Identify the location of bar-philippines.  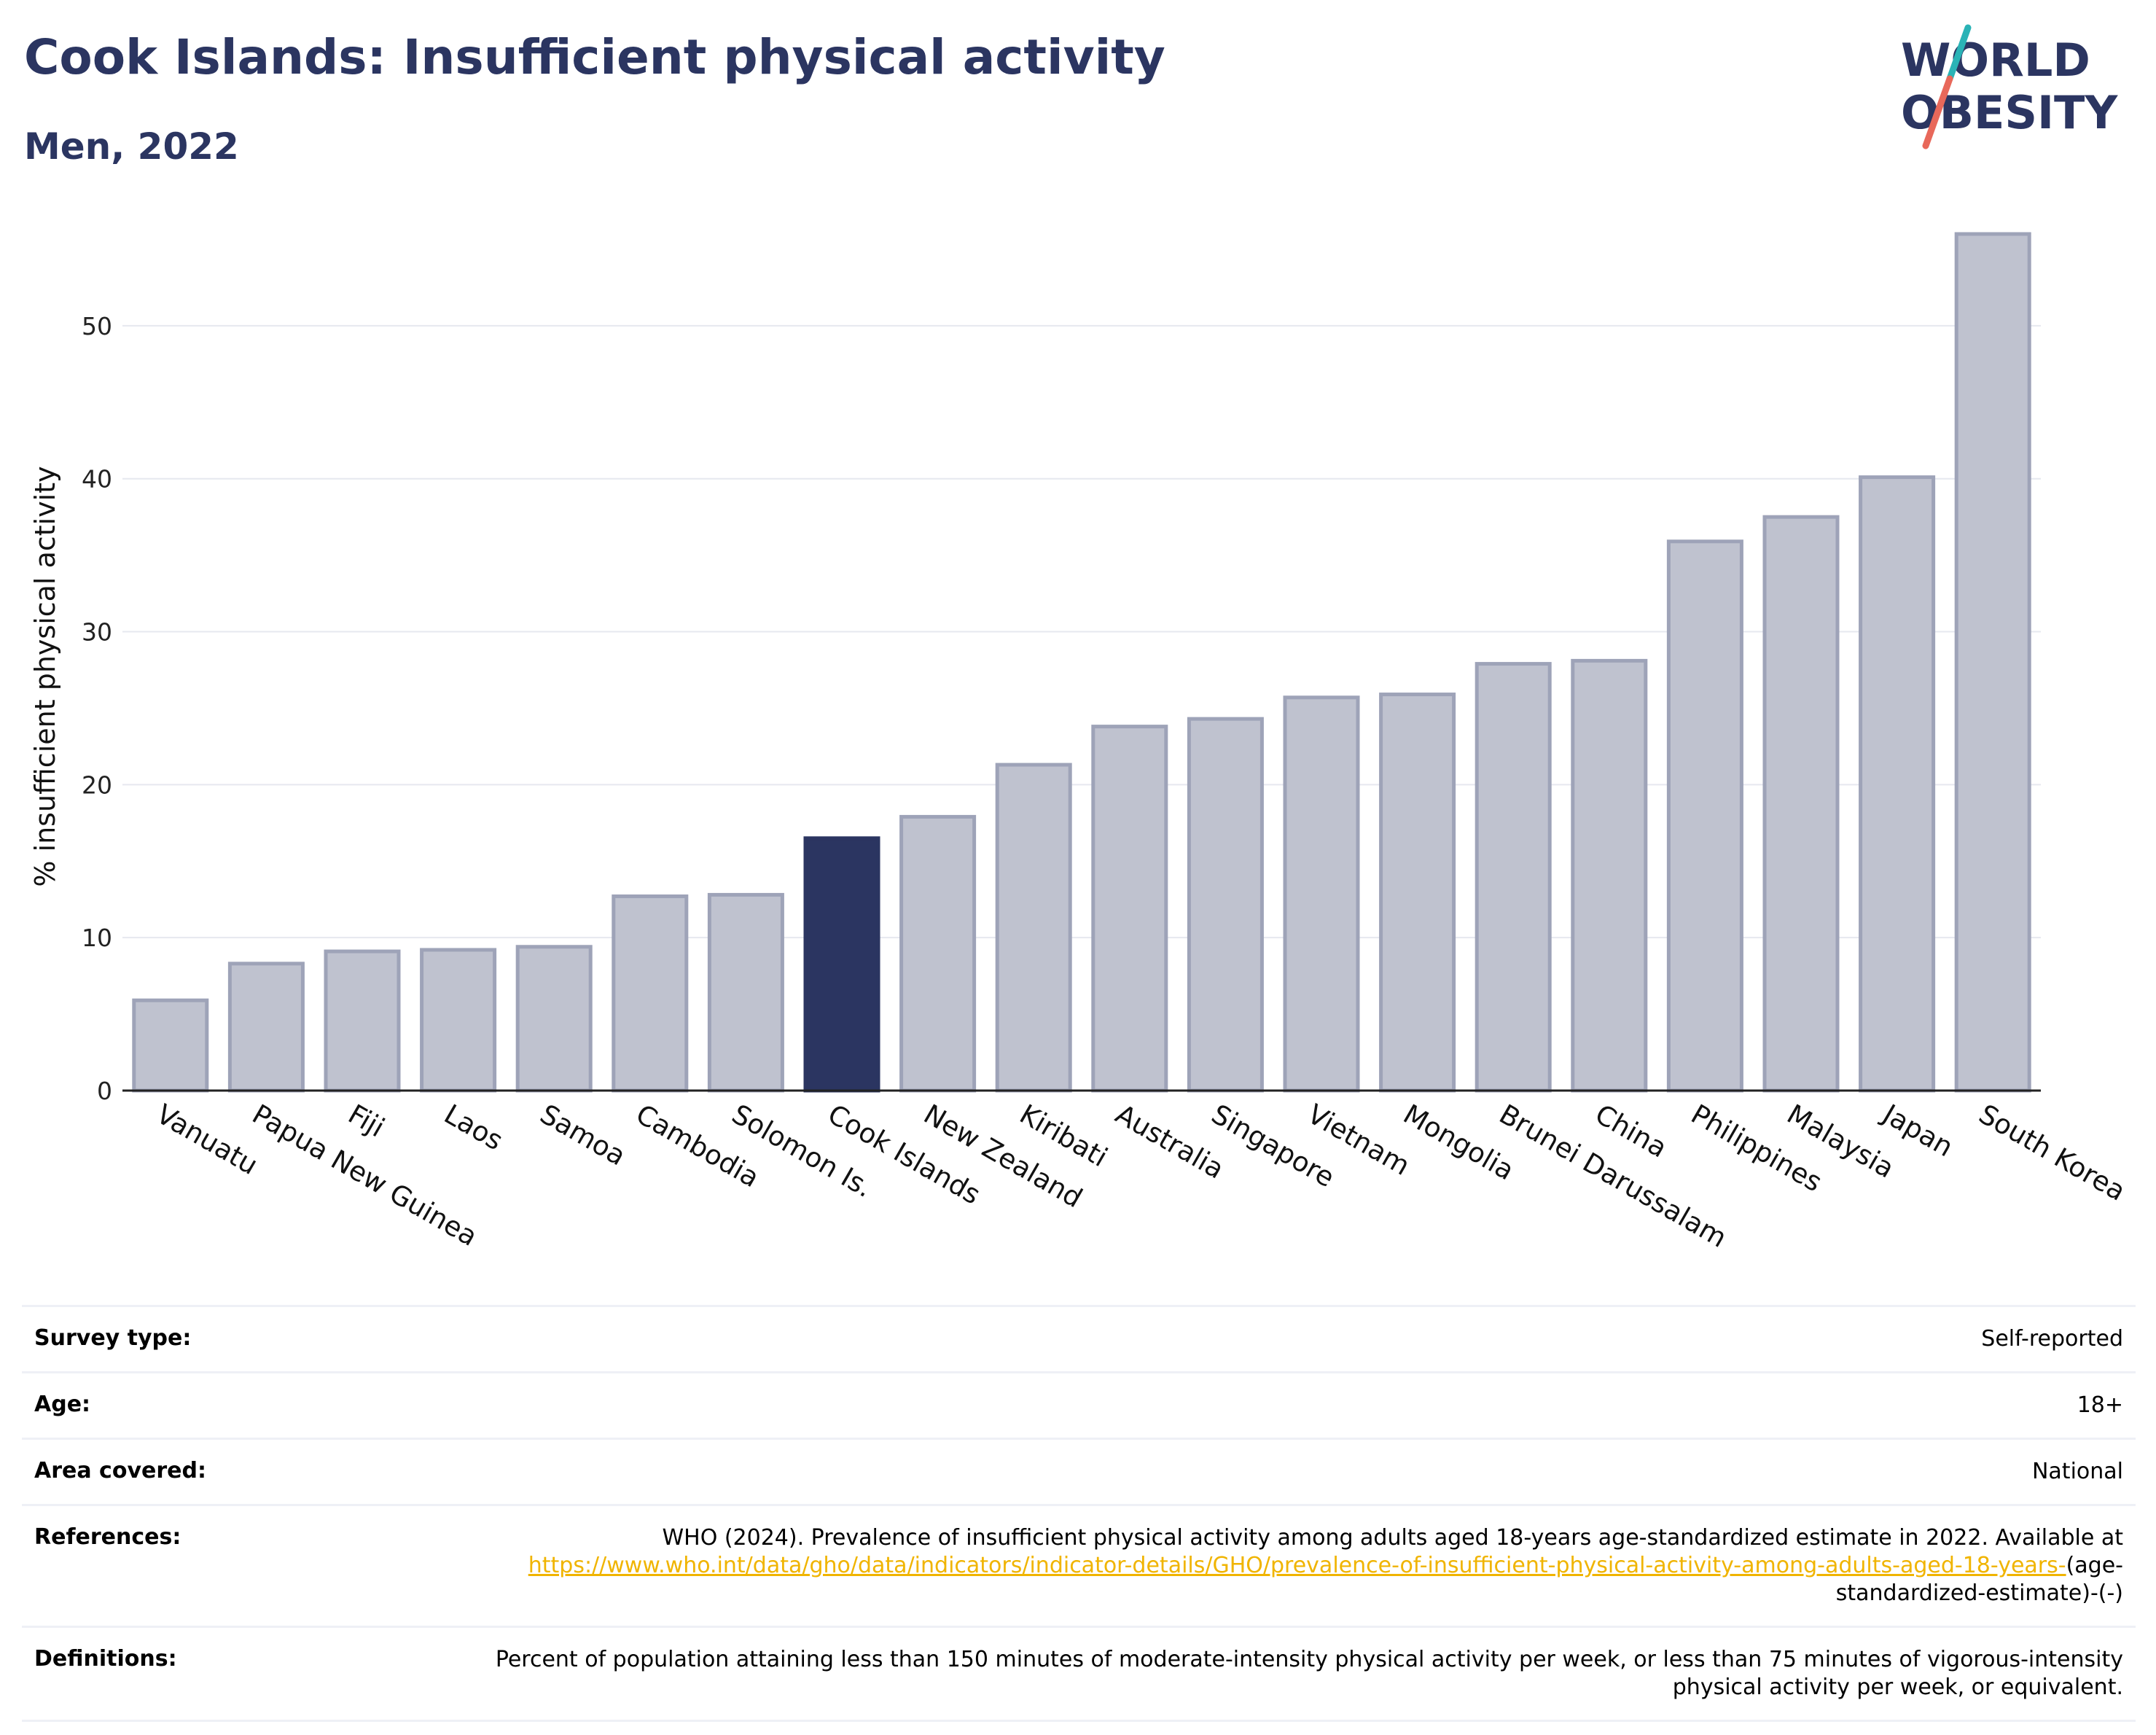
(1705, 816).